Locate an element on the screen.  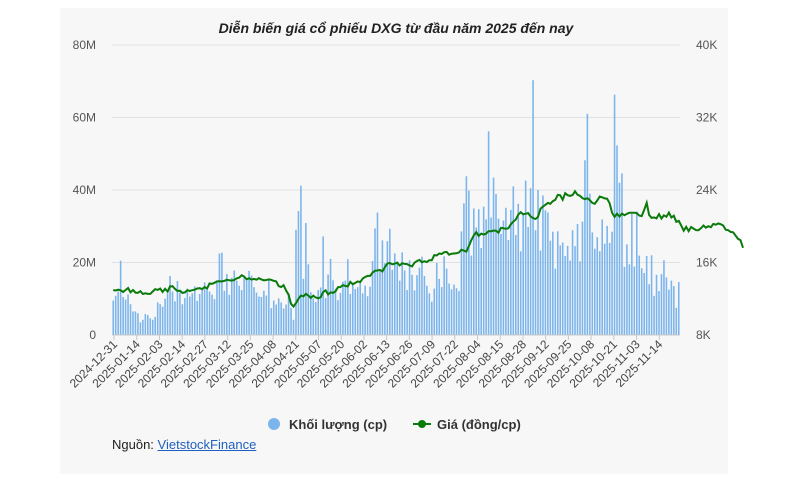
legend-item-volume: Khối lượng (cp) is located at coordinates (327, 424).